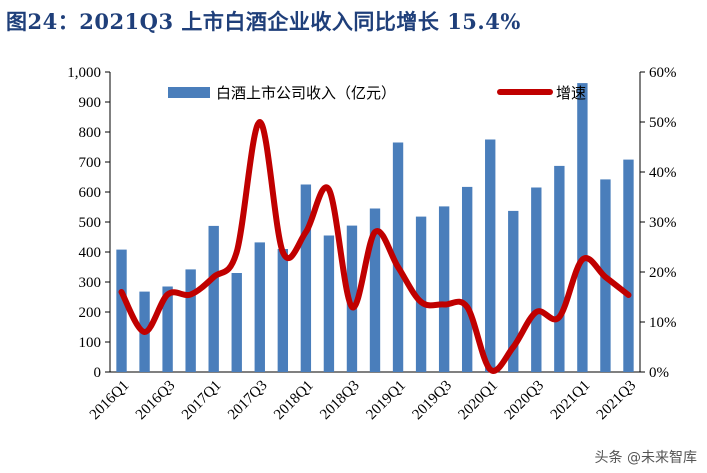 This screenshot has height=473, width=707. Describe the element at coordinates (663, 173) in the screenshot. I see `y-right-tick-label: 40%` at that location.